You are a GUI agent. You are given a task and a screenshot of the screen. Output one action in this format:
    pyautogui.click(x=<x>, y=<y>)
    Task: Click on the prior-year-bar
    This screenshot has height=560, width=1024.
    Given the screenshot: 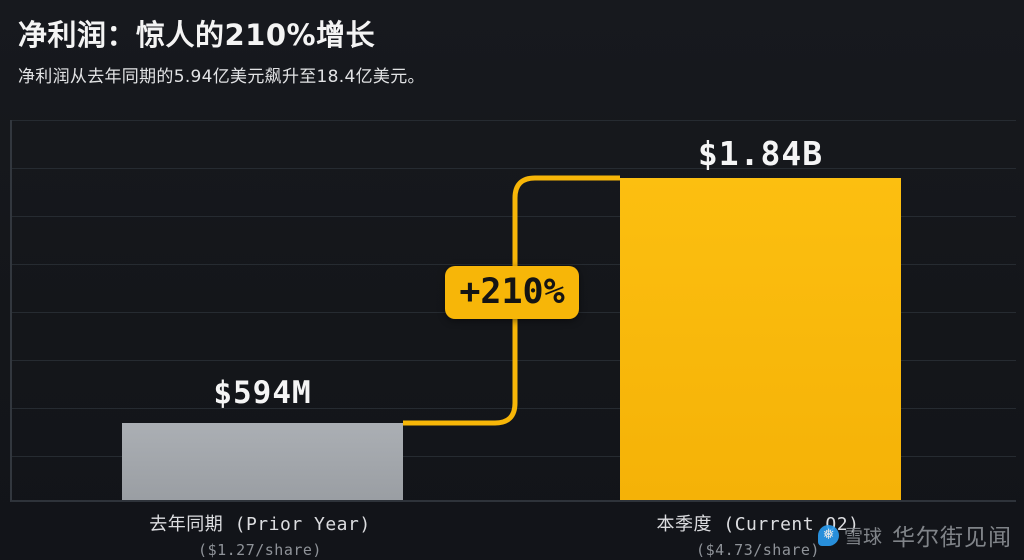 What is the action you would take?
    pyautogui.click(x=262, y=461)
    